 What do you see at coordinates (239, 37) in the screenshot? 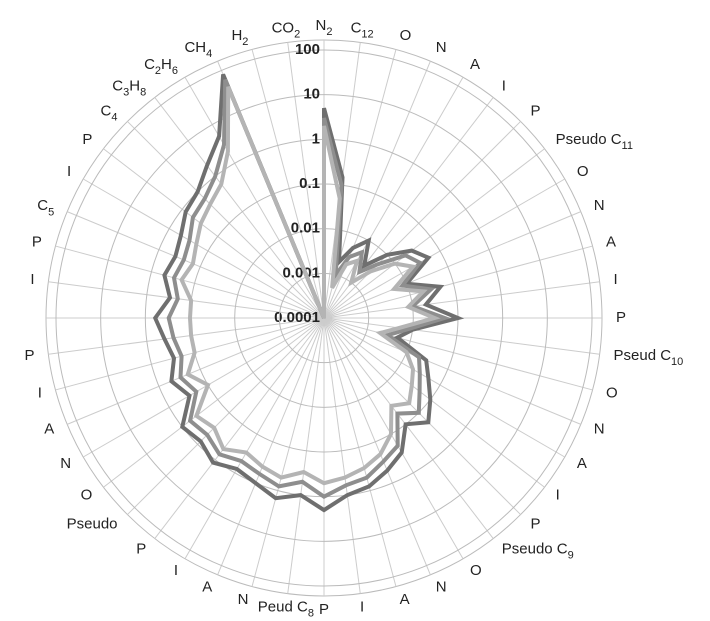
I see `category-label: H2` at bounding box center [239, 37].